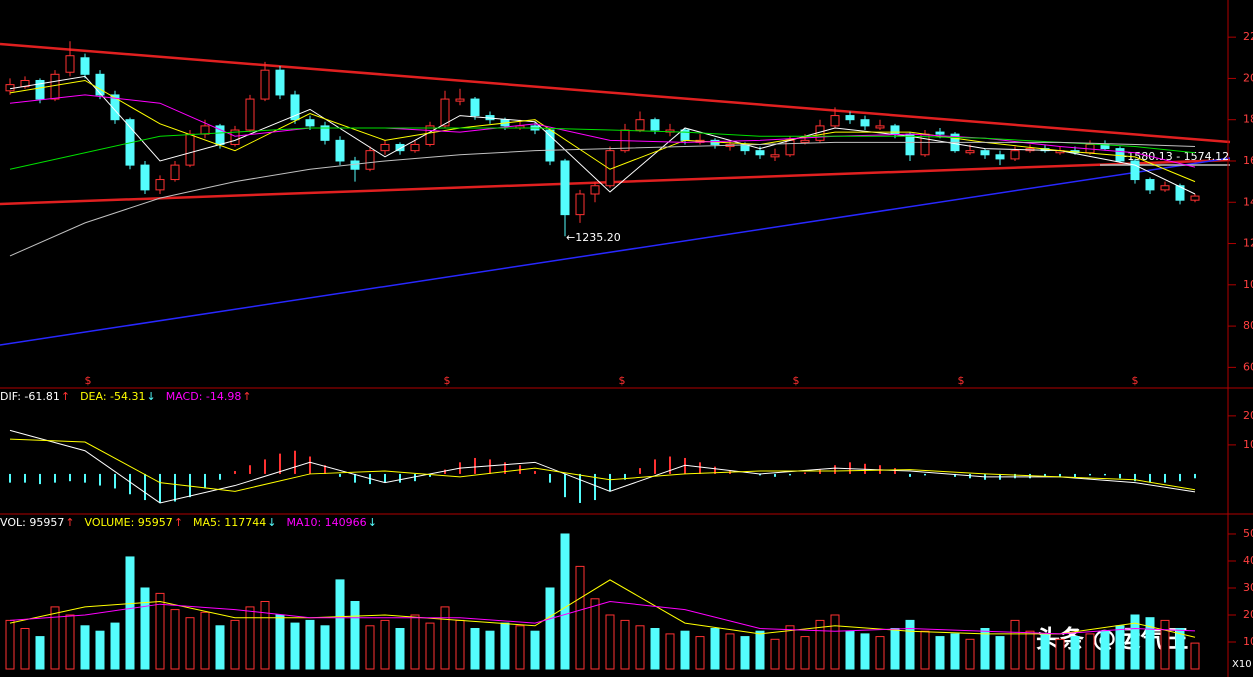  Describe the element at coordinates (1248, 36) in the screenshot. I see `y-tick-label: 2200` at that location.